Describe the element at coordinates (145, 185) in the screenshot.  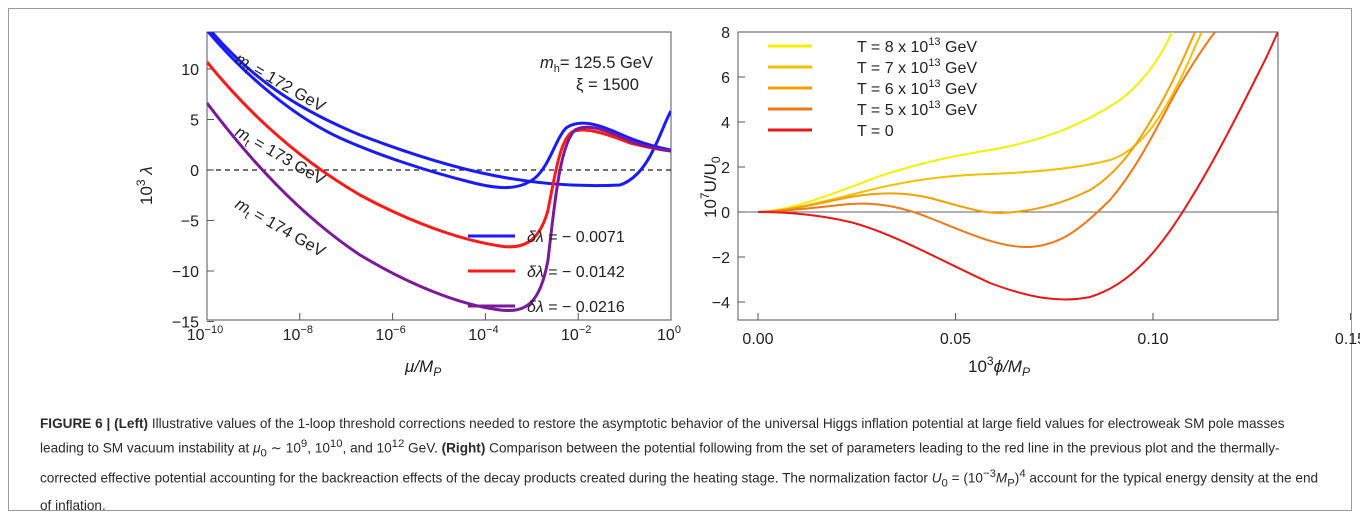
I see `left-y-axis-label: 103 λ` at that location.